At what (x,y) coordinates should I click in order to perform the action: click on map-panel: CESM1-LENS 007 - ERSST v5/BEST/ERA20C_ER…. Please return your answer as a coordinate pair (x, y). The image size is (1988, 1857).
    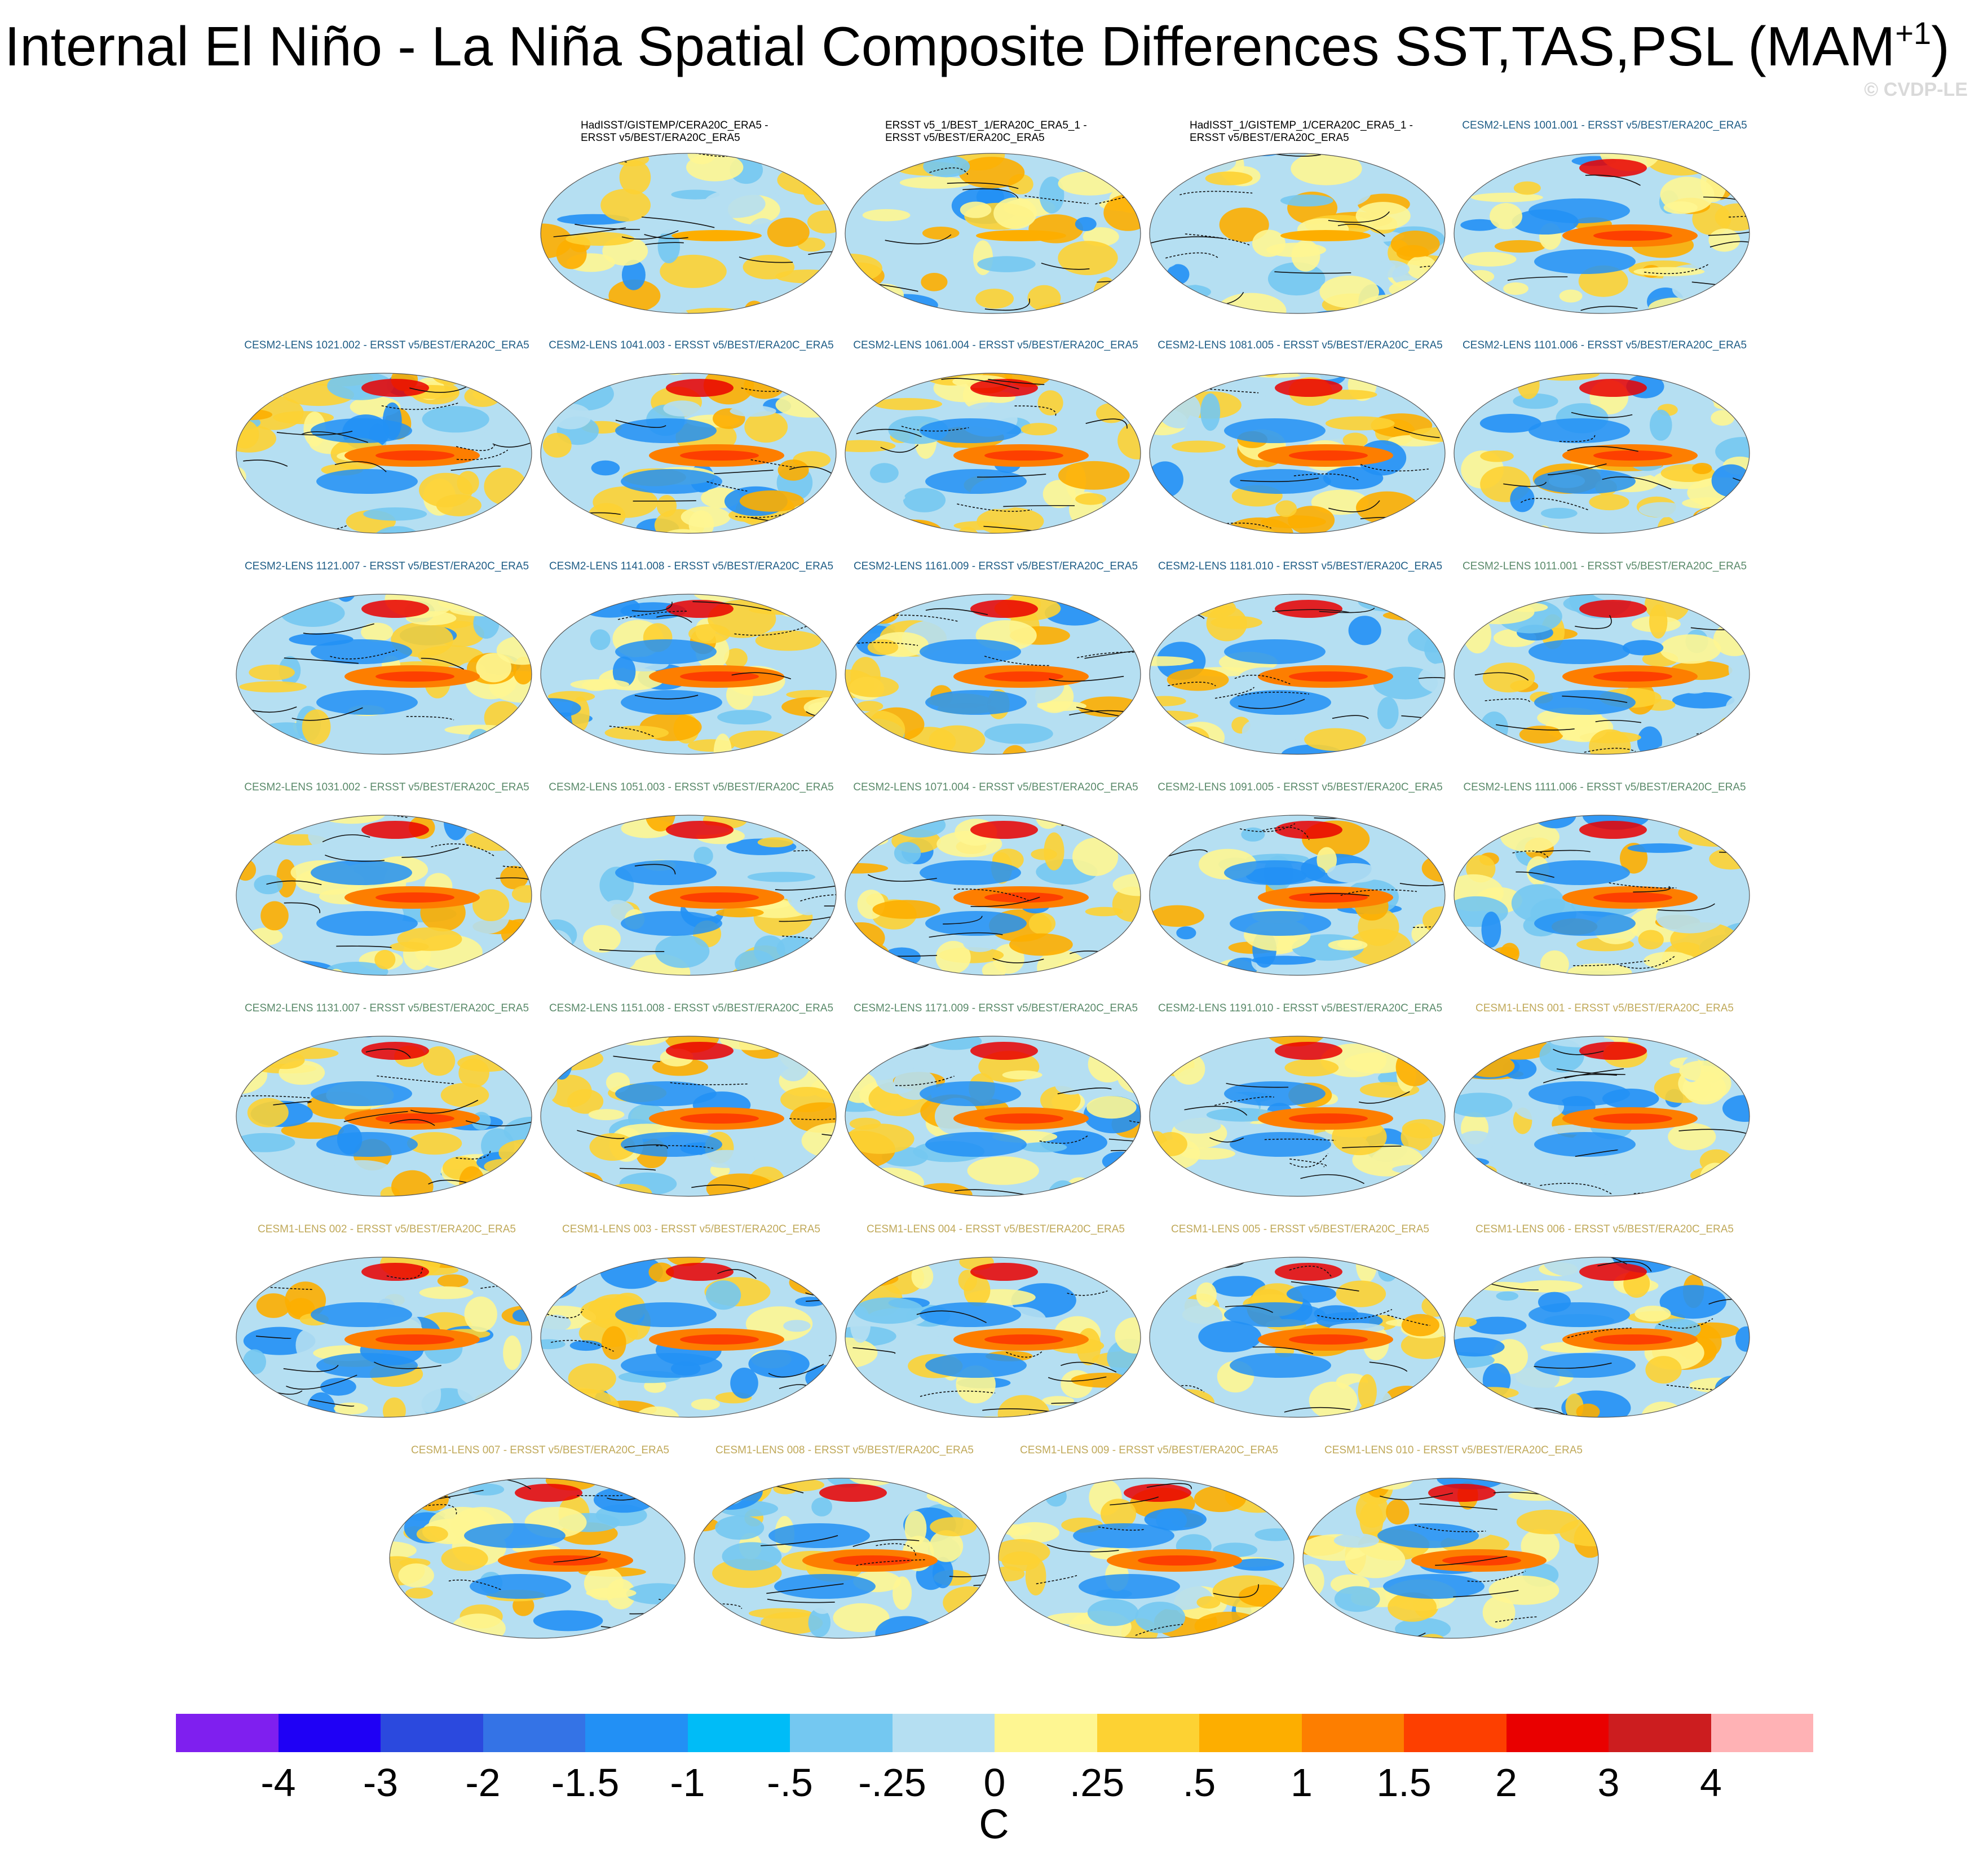
    Looking at the image, I should click on (540, 1551).